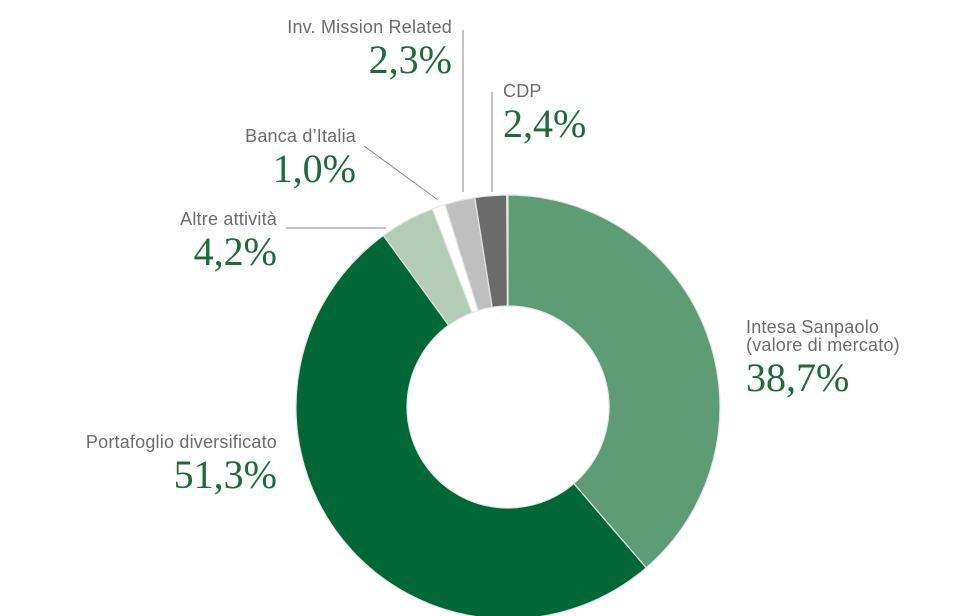 This screenshot has width=957, height=616. What do you see at coordinates (322, 49) in the screenshot?
I see `segment-label: Inv. Mission Related 2,3%` at bounding box center [322, 49].